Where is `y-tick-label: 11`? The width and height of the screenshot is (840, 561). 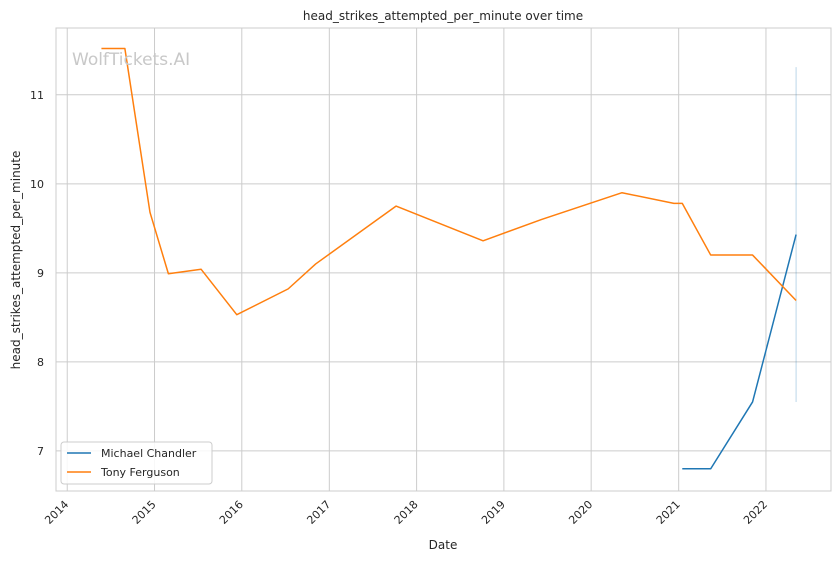 y-tick-label: 11 is located at coordinates (37, 95).